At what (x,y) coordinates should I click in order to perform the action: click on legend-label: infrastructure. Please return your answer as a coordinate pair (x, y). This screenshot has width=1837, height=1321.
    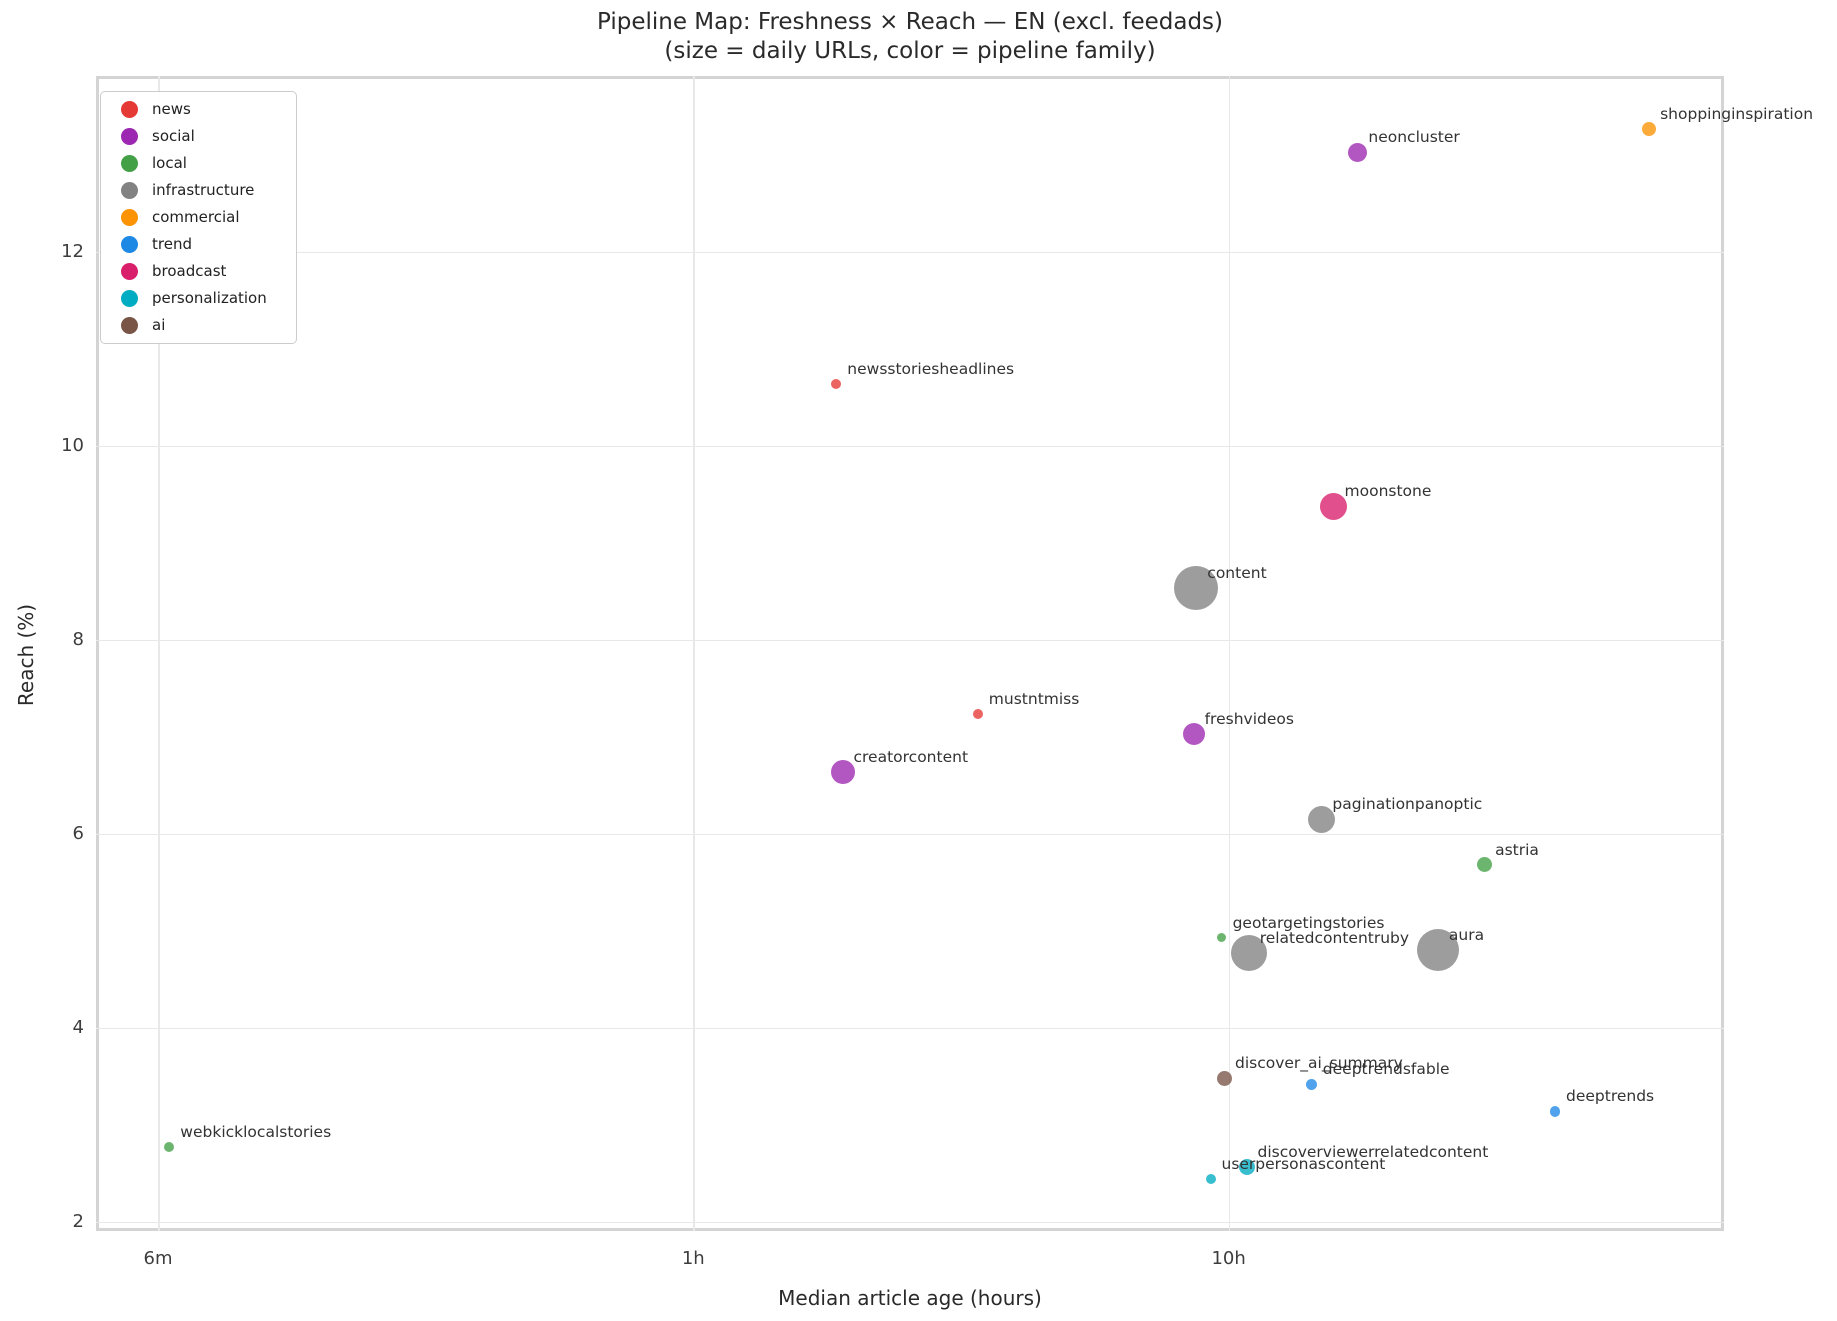
    Looking at the image, I should click on (203, 190).